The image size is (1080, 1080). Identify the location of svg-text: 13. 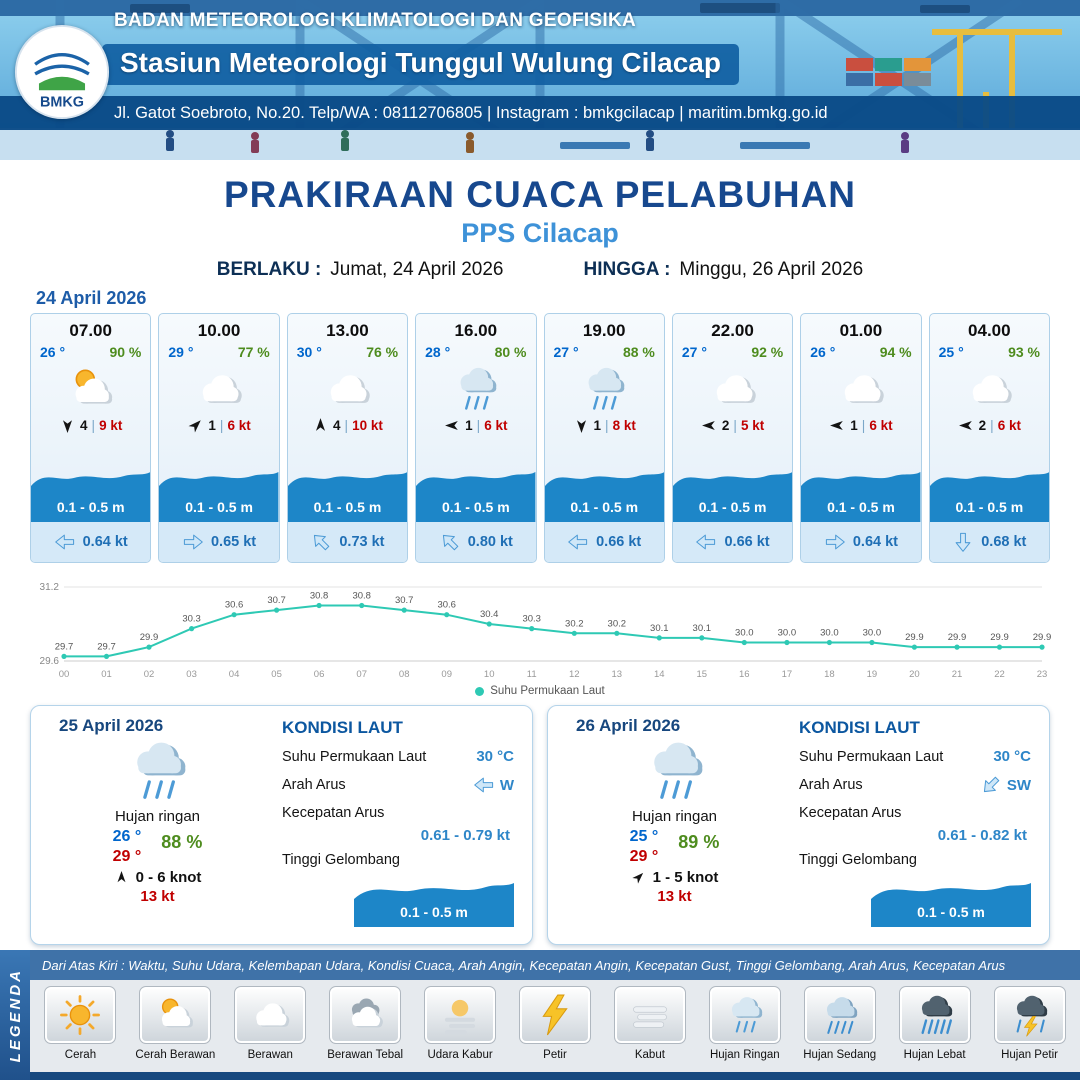
(617, 674).